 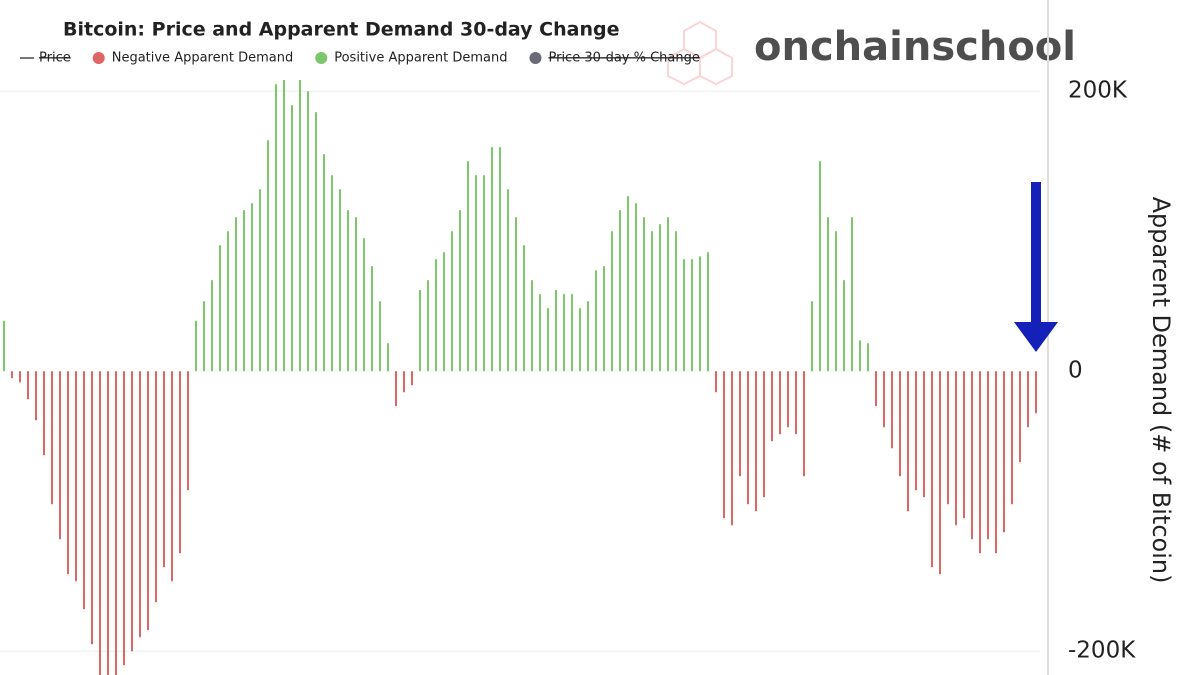 I want to click on y-tick-label: -200K, so click(x=1102, y=651).